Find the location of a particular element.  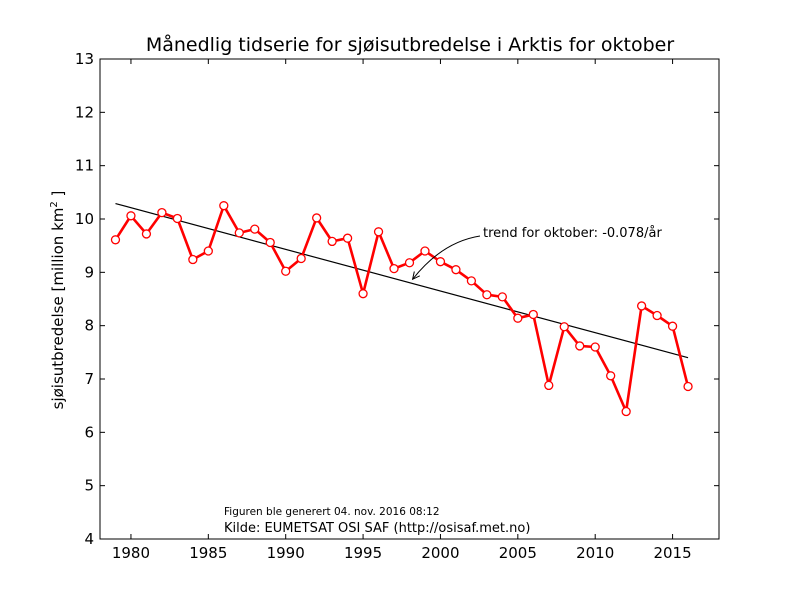

y-tick-label: 5 is located at coordinates (89, 486).